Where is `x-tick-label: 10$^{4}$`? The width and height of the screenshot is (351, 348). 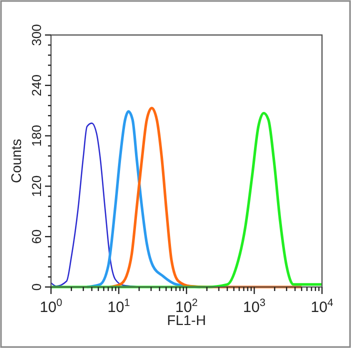
x-tick-label: 10$^{4}$ is located at coordinates (322, 306).